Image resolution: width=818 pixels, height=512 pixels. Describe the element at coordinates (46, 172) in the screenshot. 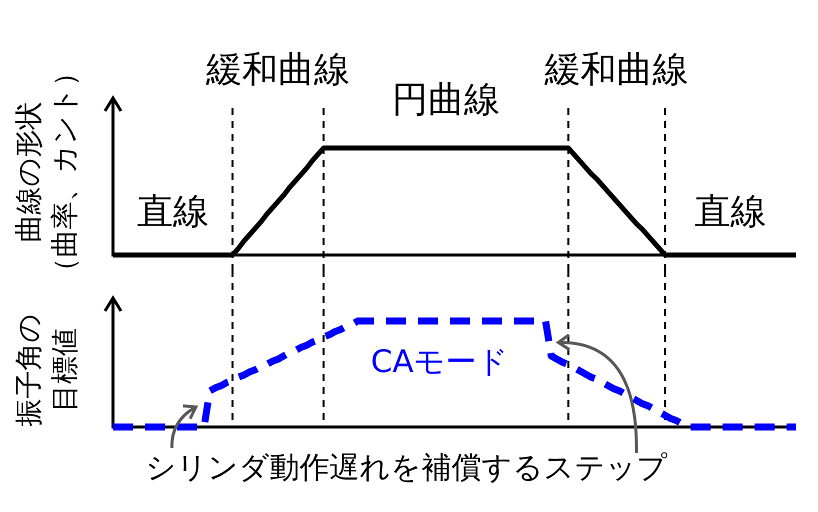

I see `ylabel: 曲線の形状（曲率、カント）` at that location.